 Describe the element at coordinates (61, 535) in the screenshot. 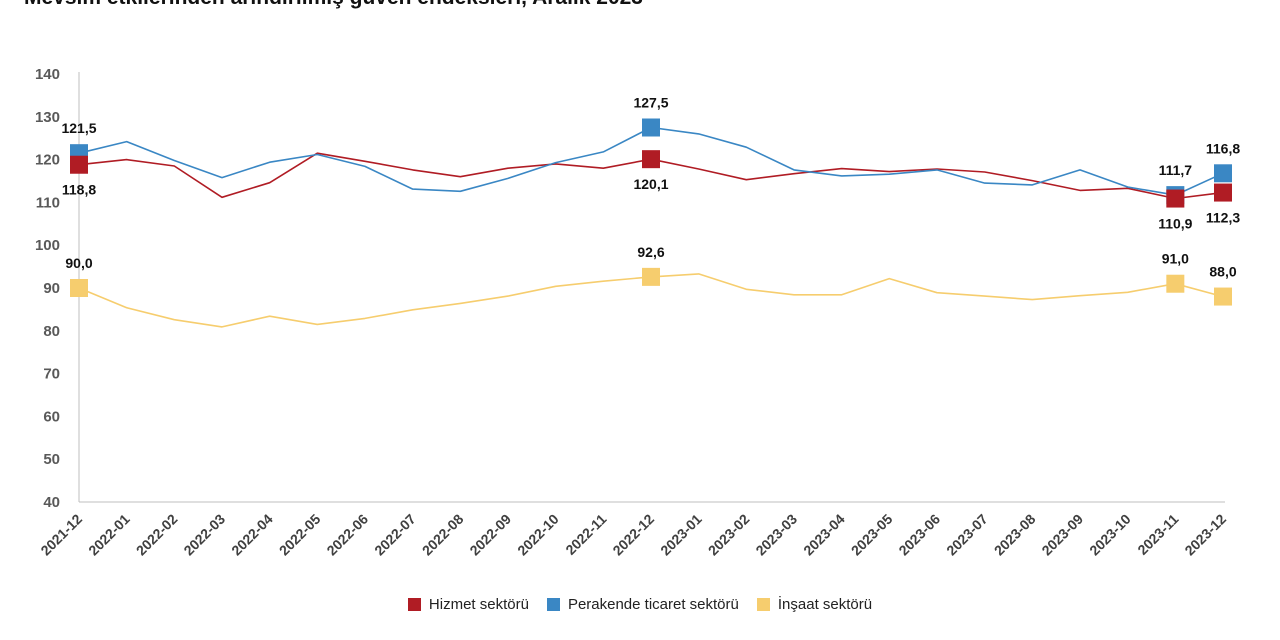

I see `x-tick-label: 2021-12` at that location.